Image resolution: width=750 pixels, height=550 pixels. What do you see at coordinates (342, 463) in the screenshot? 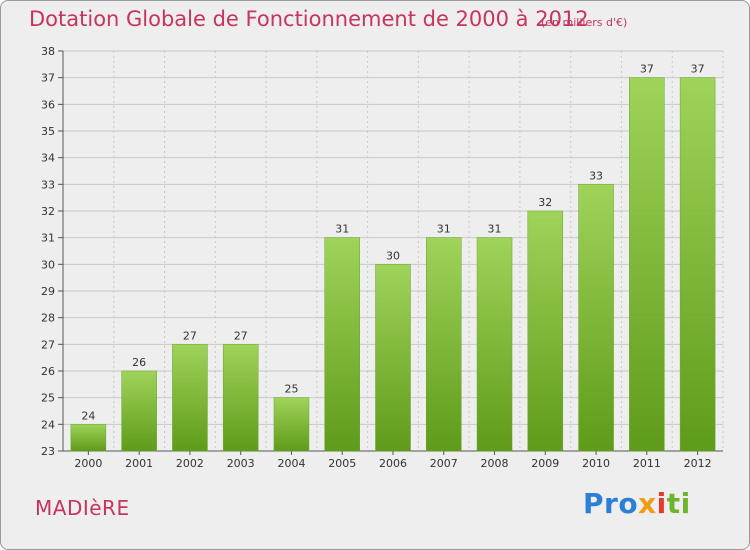
I see `x-tick-label: 2005` at bounding box center [342, 463].